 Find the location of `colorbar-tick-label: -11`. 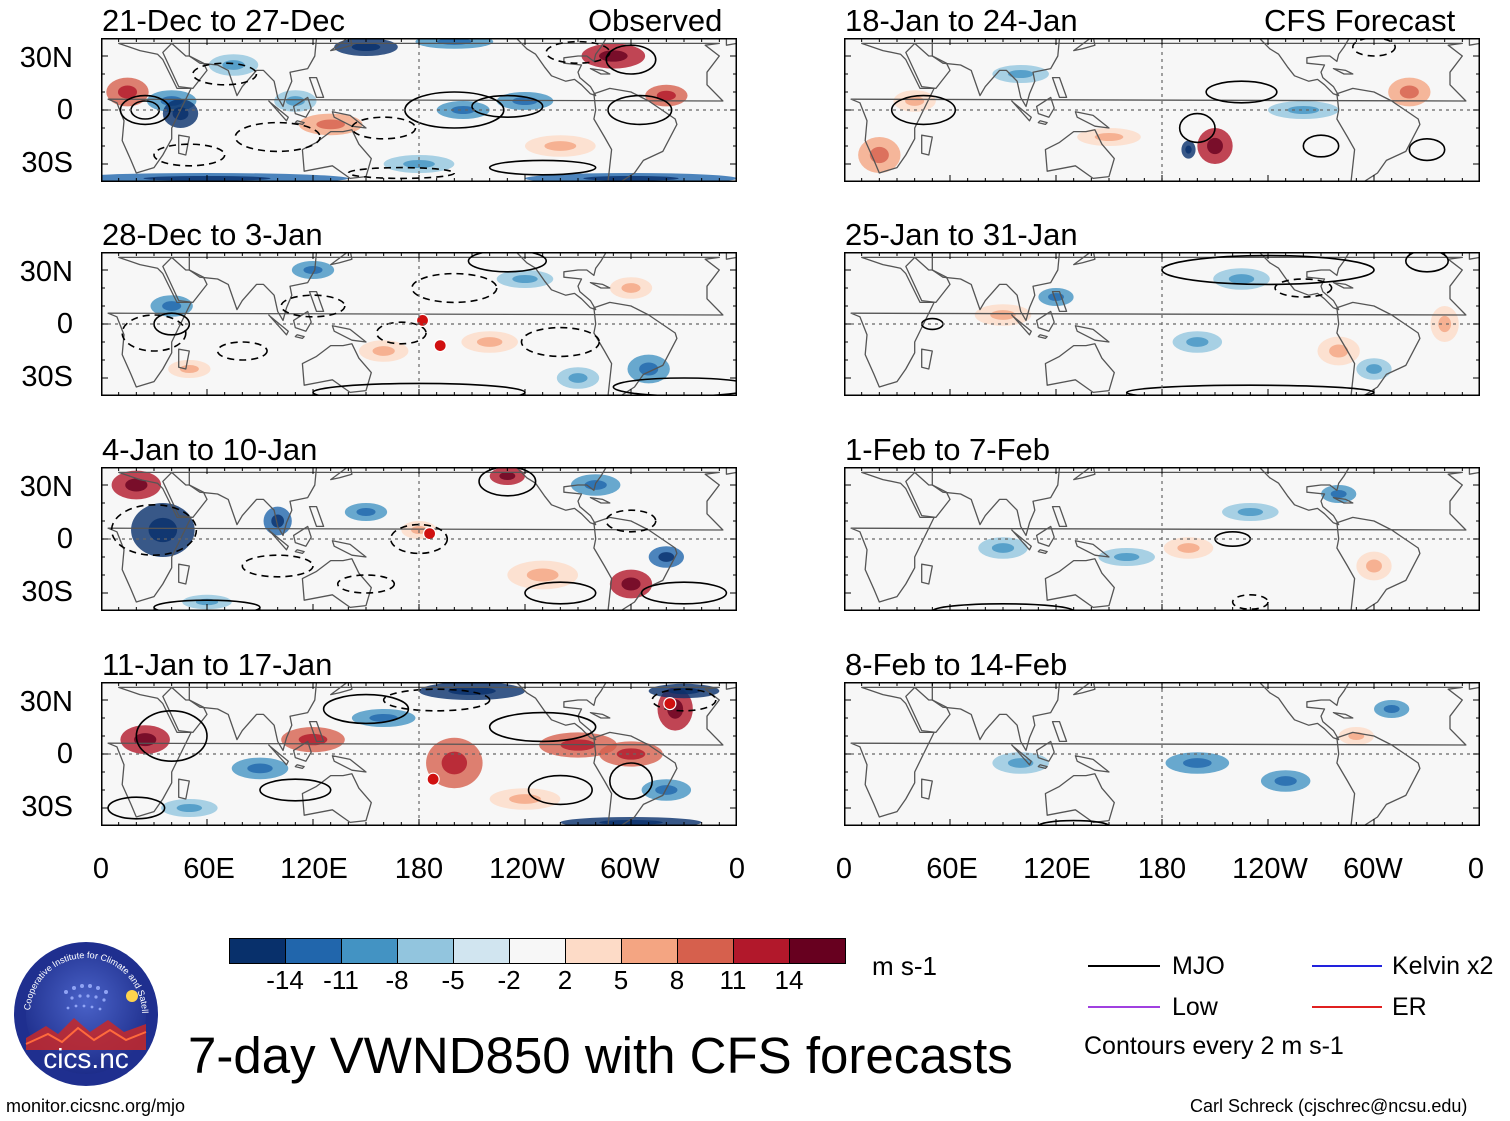

colorbar-tick-label: -11 is located at coordinates (341, 980).